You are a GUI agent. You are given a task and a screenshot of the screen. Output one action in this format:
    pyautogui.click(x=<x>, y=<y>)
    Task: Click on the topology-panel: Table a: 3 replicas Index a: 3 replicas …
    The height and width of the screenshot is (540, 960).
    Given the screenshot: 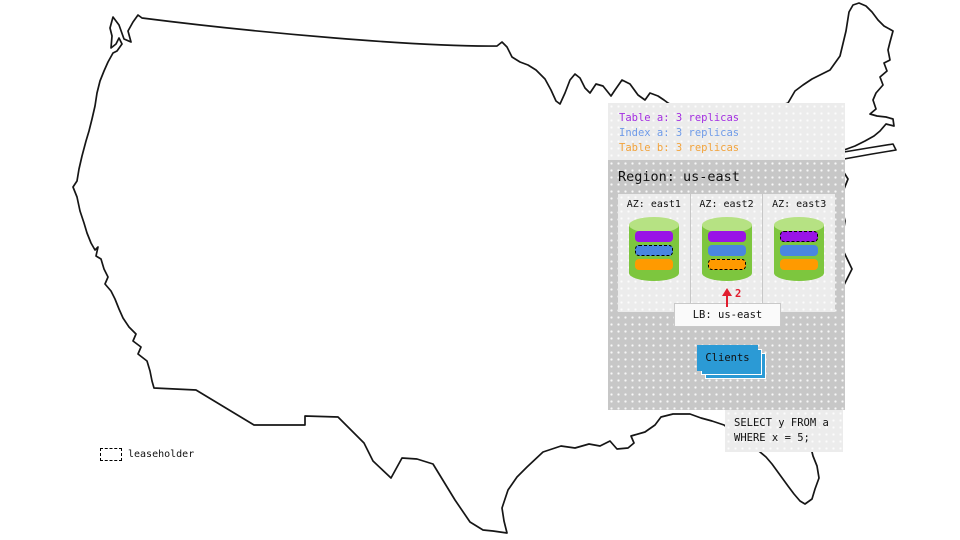 What is the action you would take?
    pyautogui.click(x=726, y=256)
    